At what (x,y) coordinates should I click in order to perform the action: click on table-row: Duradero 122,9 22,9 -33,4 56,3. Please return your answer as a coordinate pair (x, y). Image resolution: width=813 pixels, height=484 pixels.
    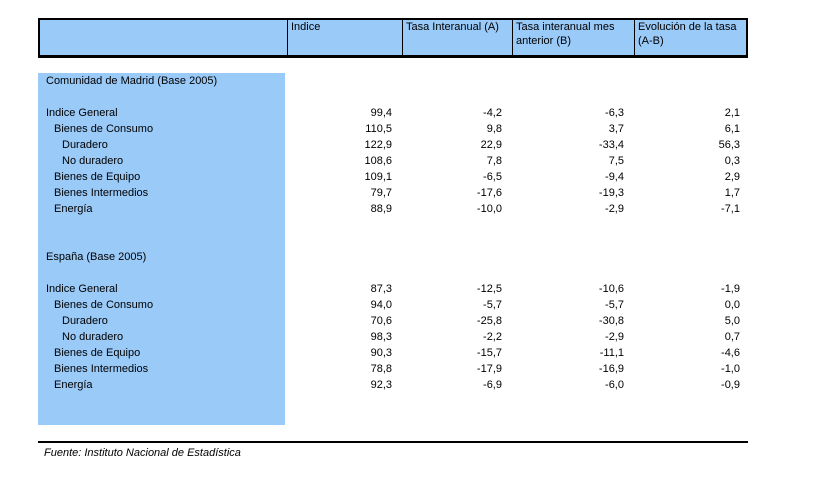
    Looking at the image, I should click on (393, 145).